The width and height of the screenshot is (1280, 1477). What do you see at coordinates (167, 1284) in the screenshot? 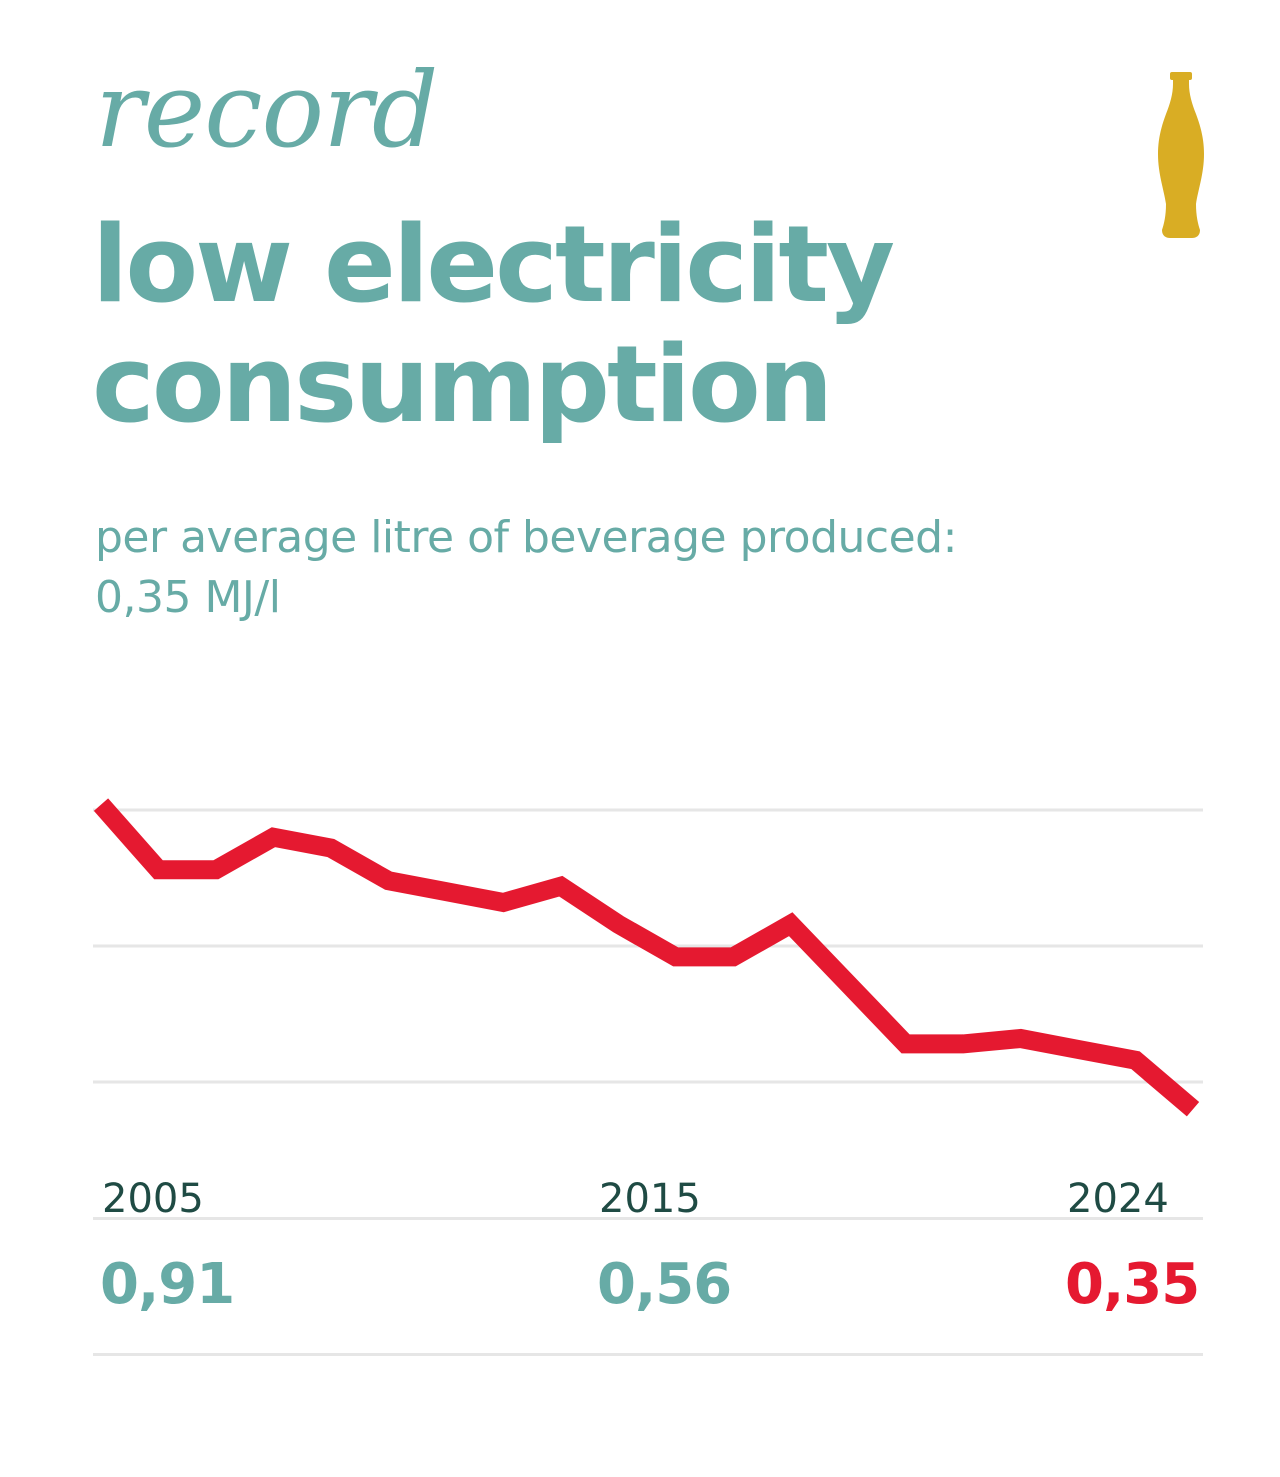
I see `value-label-2005: 0,91` at bounding box center [167, 1284].